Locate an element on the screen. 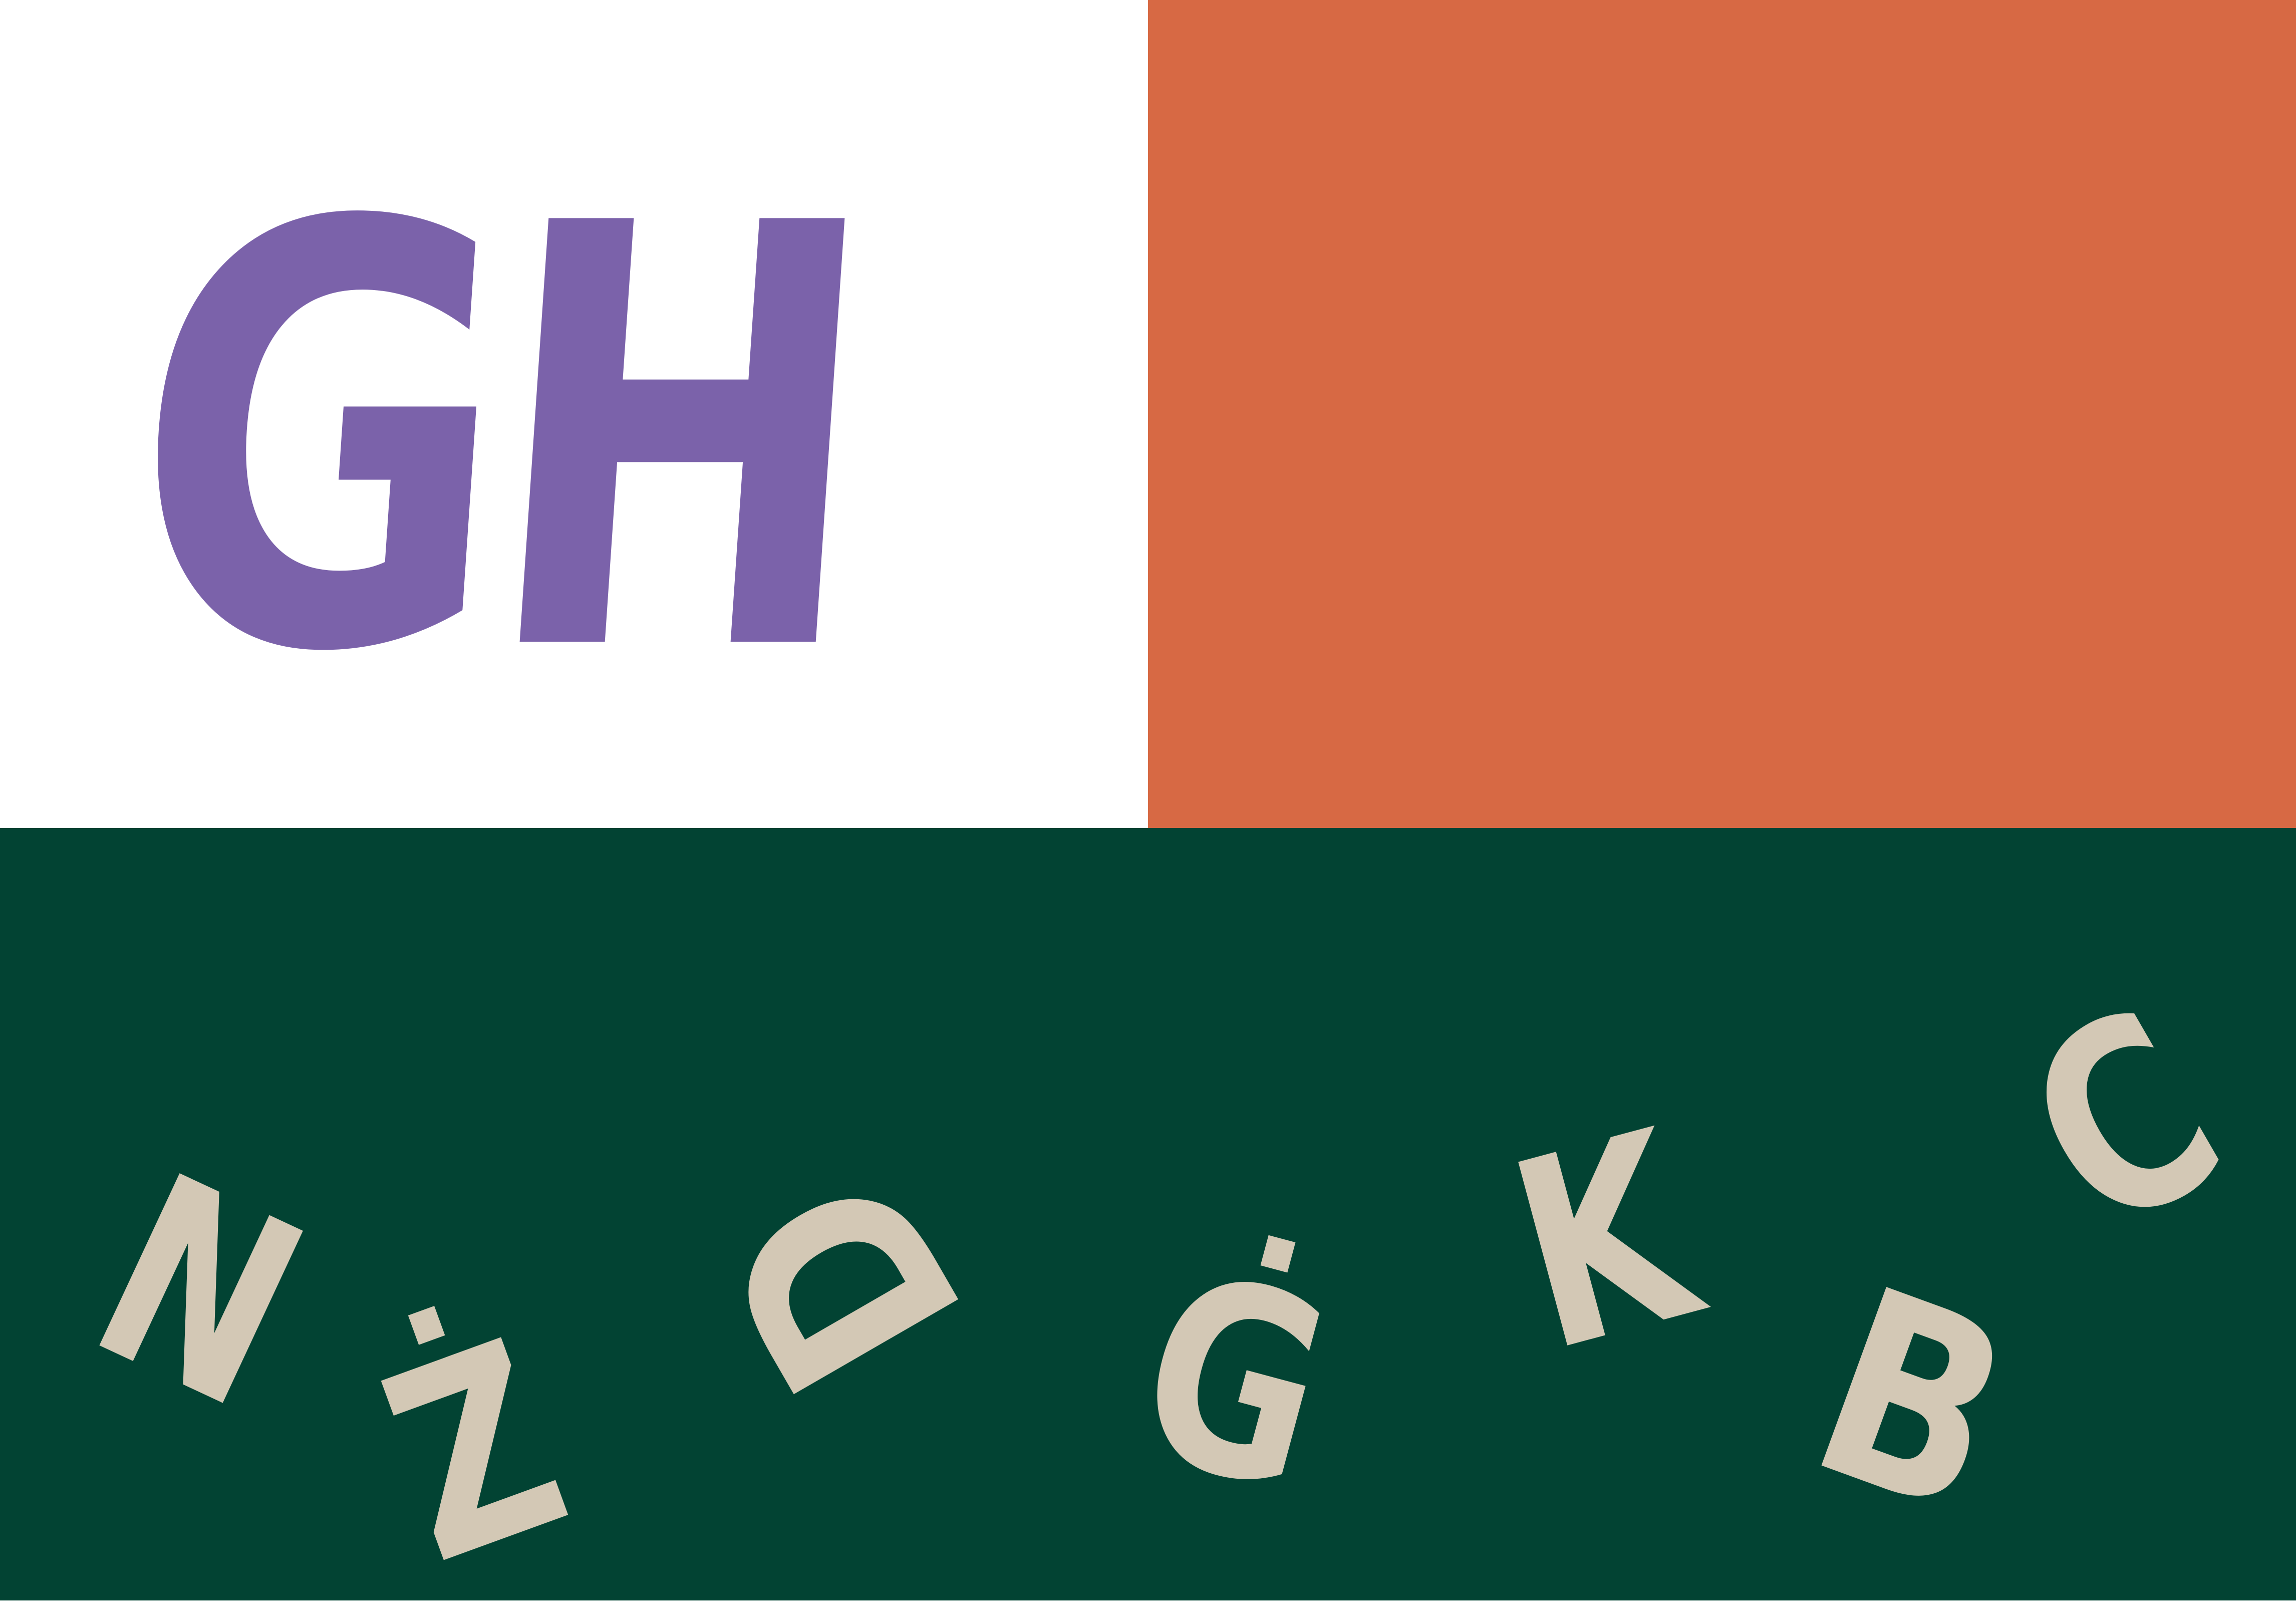 The image size is (2296, 1621). specimen-gh: GH is located at coordinates (495, 440).